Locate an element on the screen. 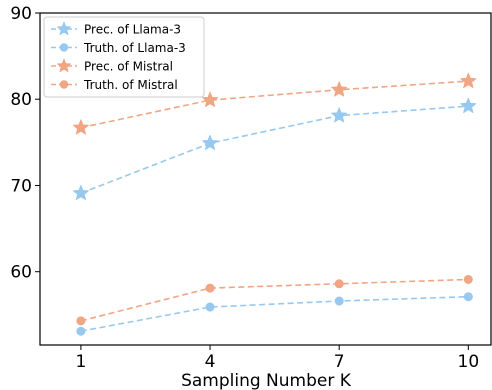  legend-item: Truth. of Mistral is located at coordinates (114, 85).